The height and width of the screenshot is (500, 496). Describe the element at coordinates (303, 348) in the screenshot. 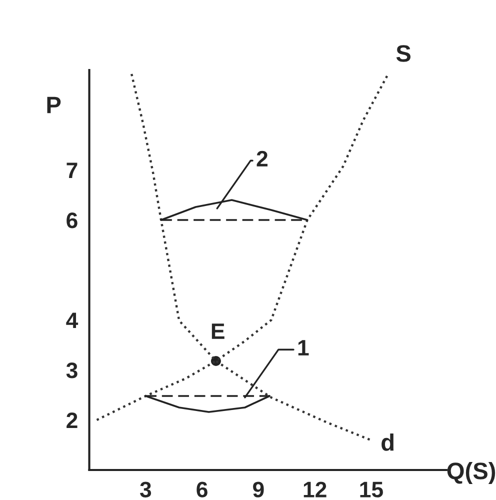

I see `annotation: 1` at that location.